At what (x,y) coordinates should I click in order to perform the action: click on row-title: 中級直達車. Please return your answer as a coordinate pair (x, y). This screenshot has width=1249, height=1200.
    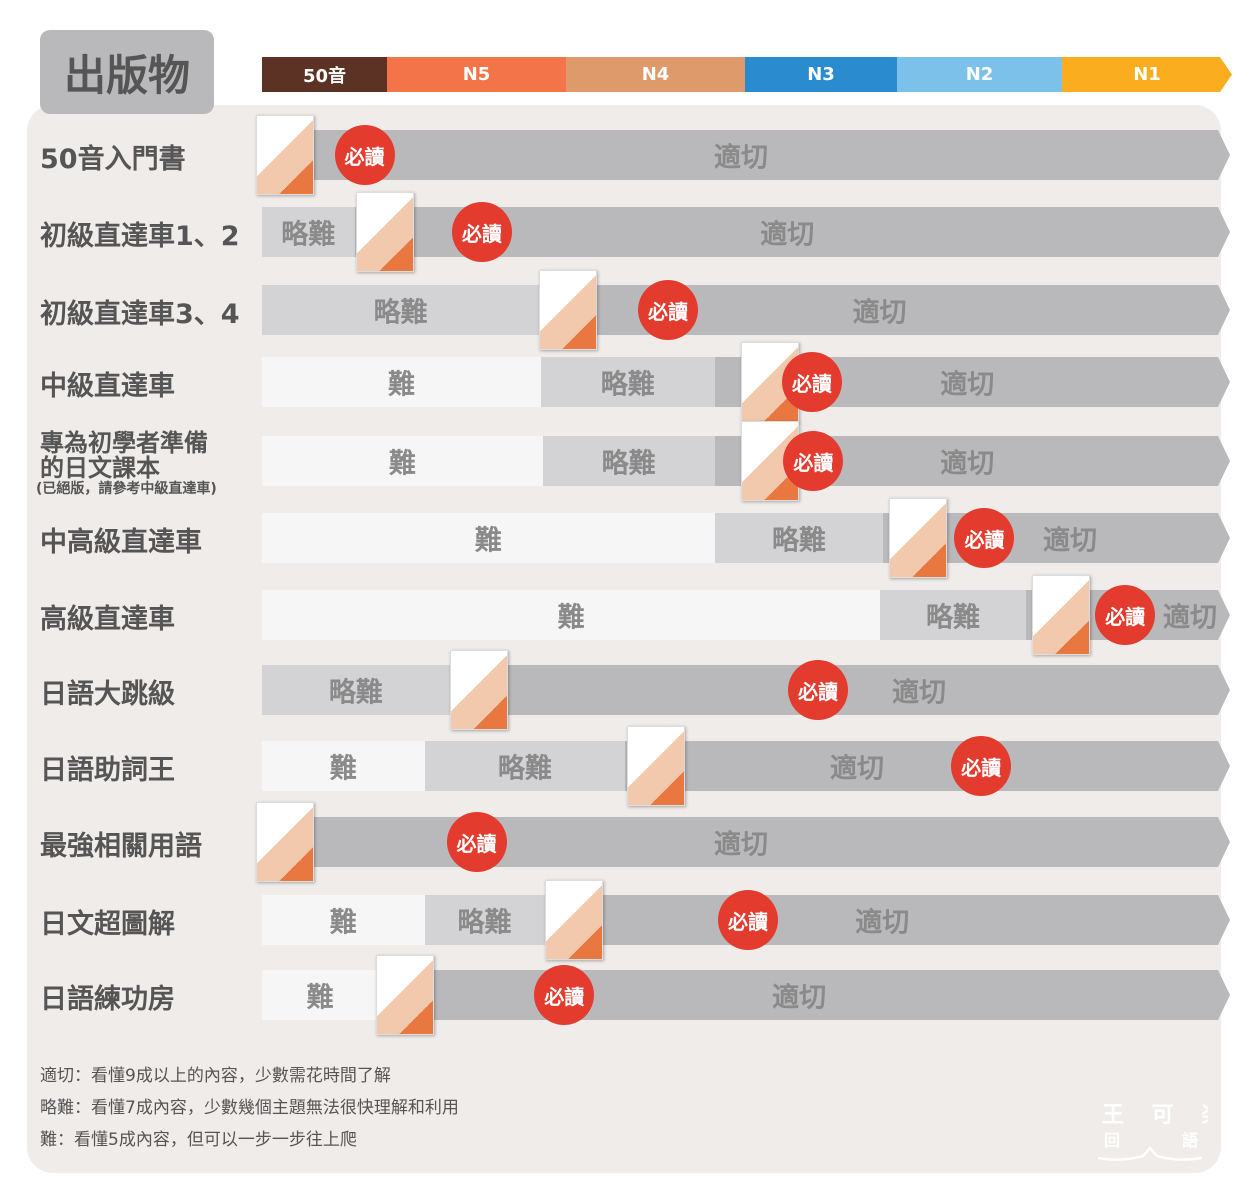
    Looking at the image, I should click on (107, 386).